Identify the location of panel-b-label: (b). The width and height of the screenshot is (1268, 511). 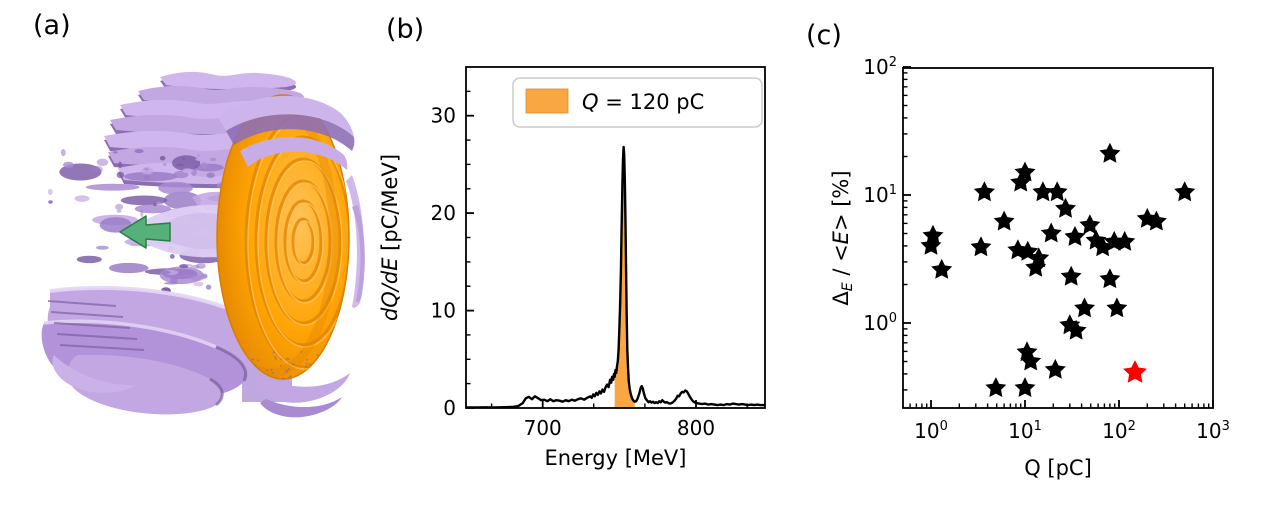
(405, 29).